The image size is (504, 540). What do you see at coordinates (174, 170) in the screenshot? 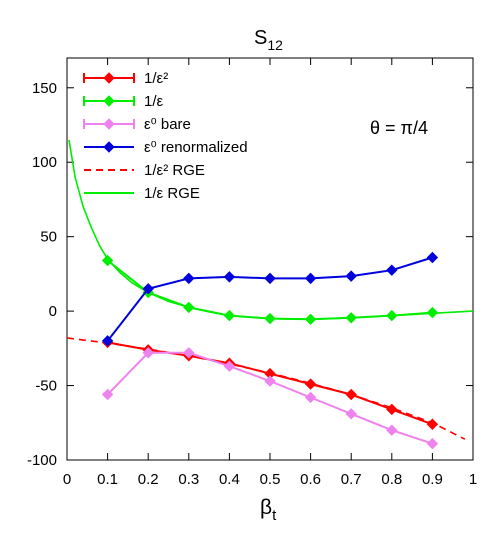
I see `legend-label: 1/ε² RGE` at bounding box center [174, 170].